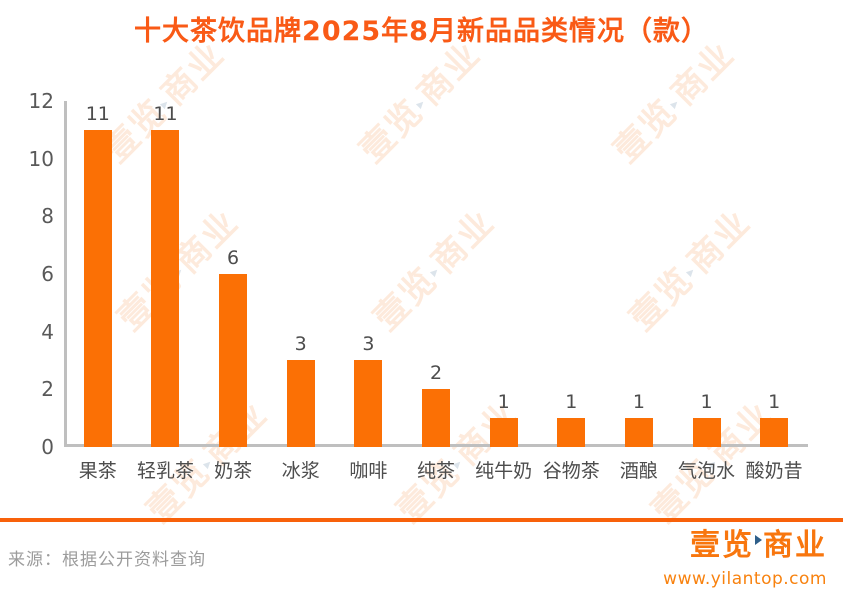 This screenshot has height=602, width=843. Describe the element at coordinates (503, 402) in the screenshot. I see `bar-value-label-纯牛奶: 1` at that location.